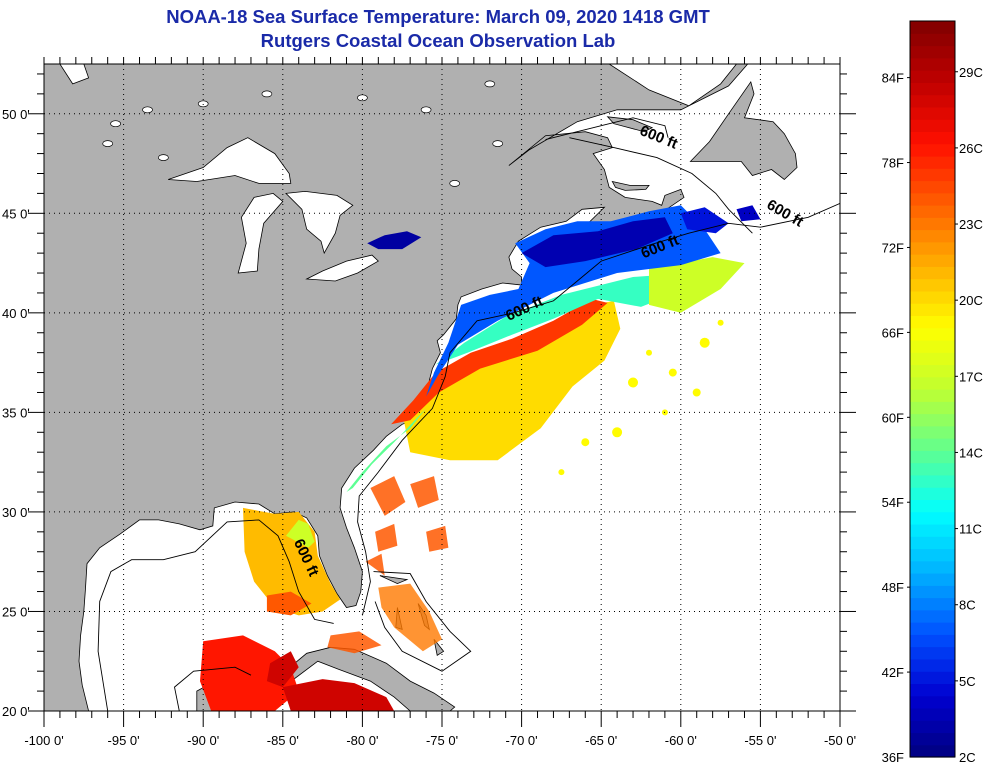 Image resolution: width=984 pixels, height=770 pixels. What do you see at coordinates (760, 740) in the screenshot?
I see `x-tick-label: -55 0'` at bounding box center [760, 740].